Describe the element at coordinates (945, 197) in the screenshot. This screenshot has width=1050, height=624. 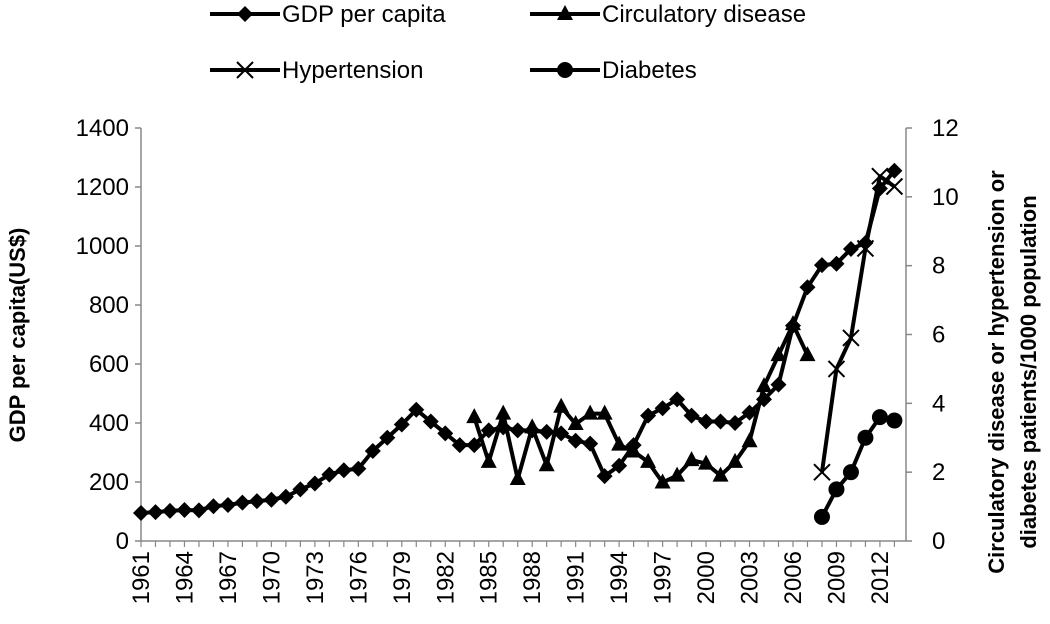
I see `right-tick-label: 10` at that location.